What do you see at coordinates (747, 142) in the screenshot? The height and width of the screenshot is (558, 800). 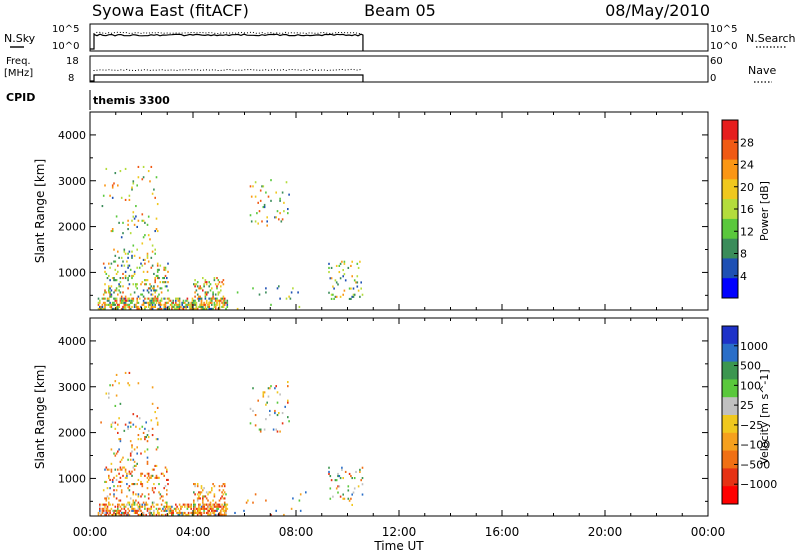 I see `colorbar-tick-label: 28` at bounding box center [747, 142].